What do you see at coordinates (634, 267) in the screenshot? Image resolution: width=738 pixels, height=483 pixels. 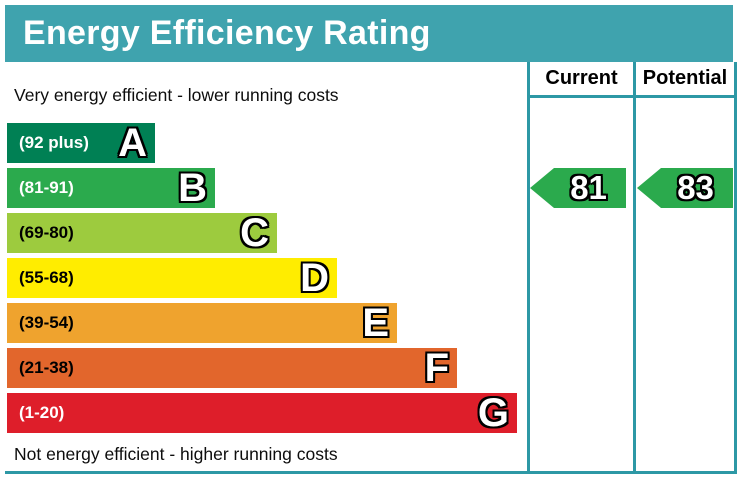 I see `table-divider-middle` at bounding box center [634, 267].